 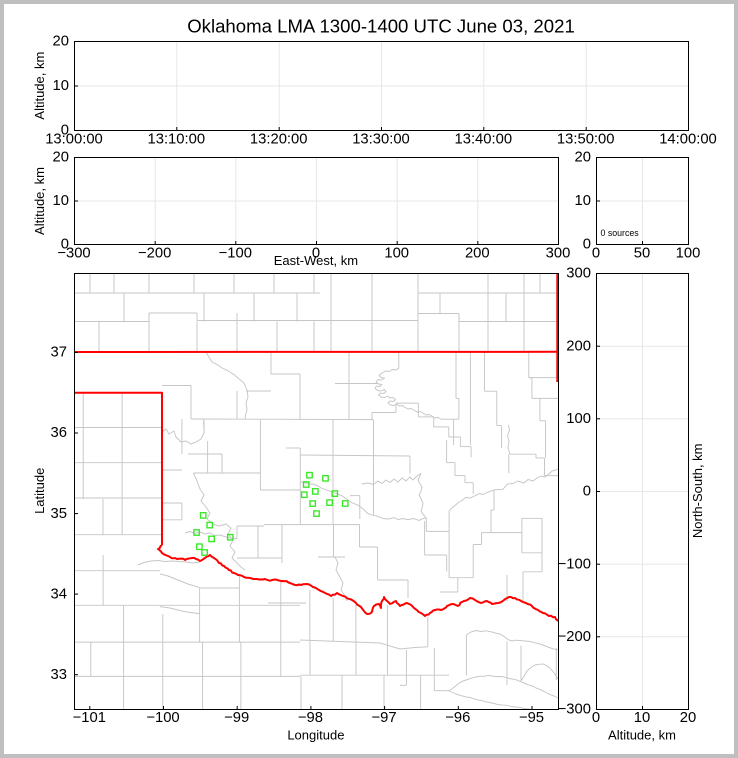 I want to click on svg-text: −98, so click(x=310, y=718).